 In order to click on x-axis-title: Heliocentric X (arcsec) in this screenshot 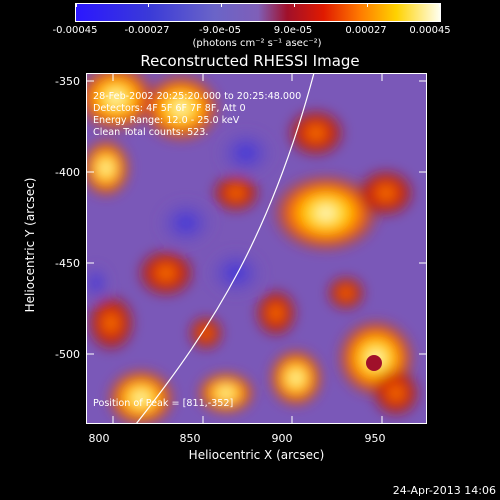, I will do `click(256, 455)`.